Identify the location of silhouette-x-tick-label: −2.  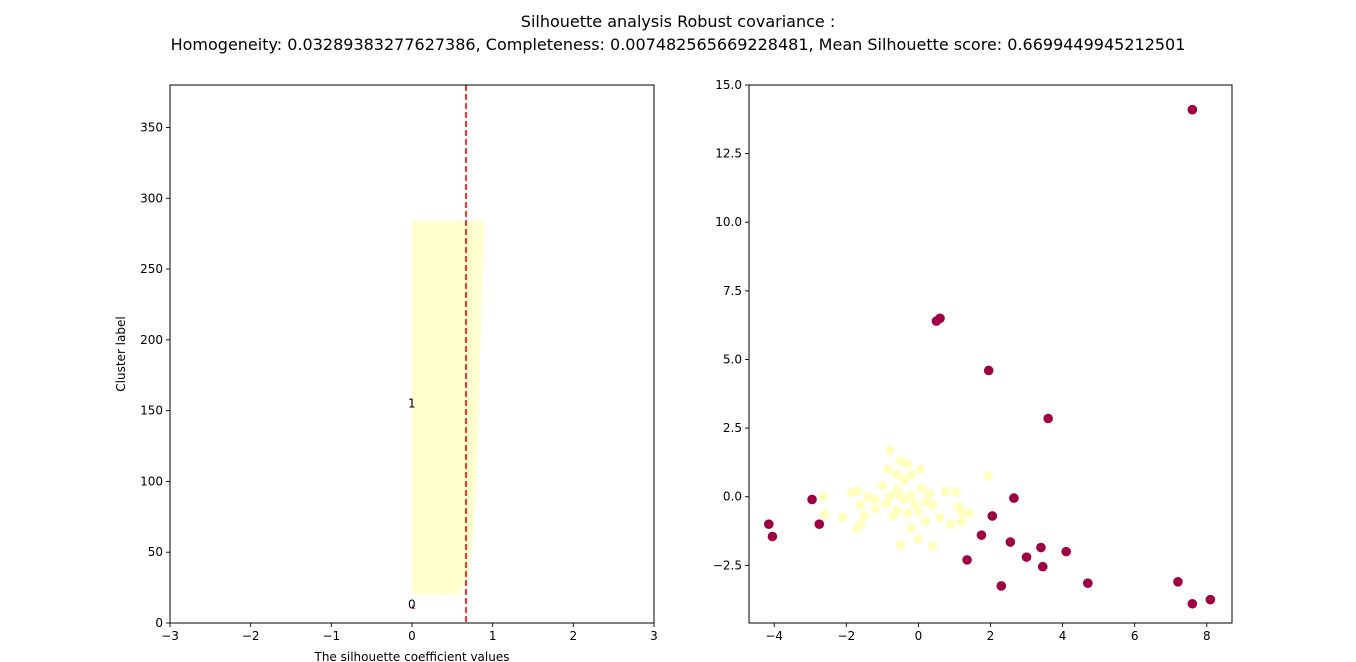
(251, 636).